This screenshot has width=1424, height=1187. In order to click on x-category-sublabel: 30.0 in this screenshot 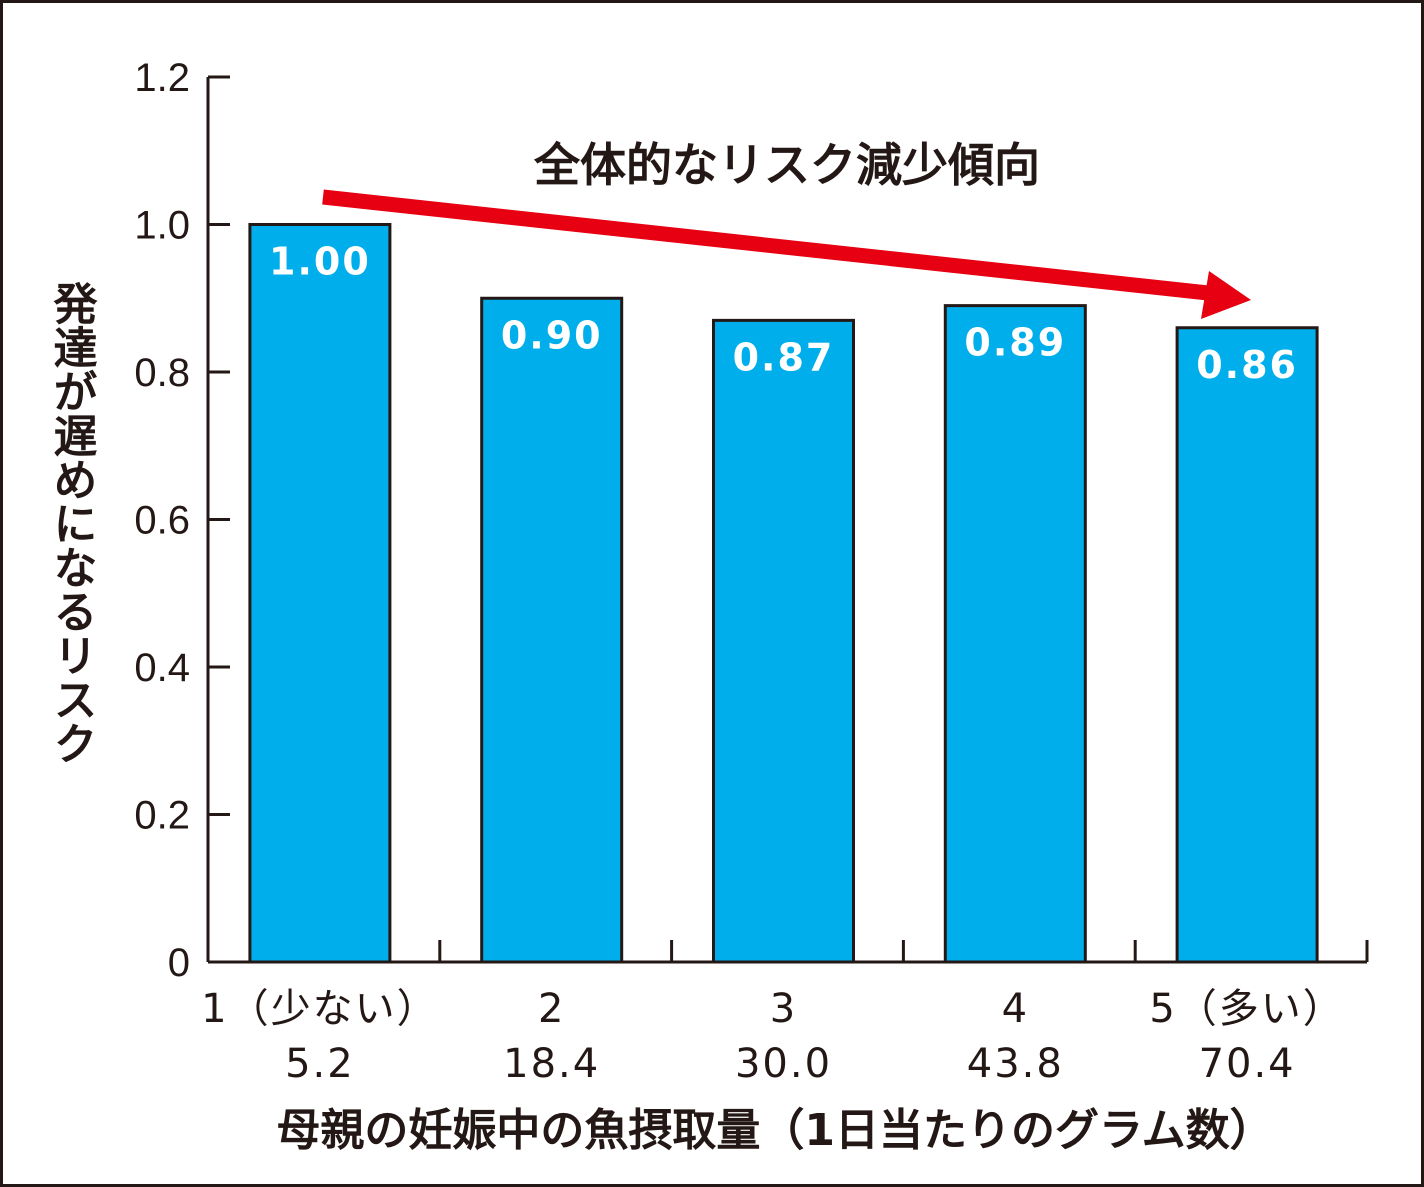, I will do `click(783, 1064)`.